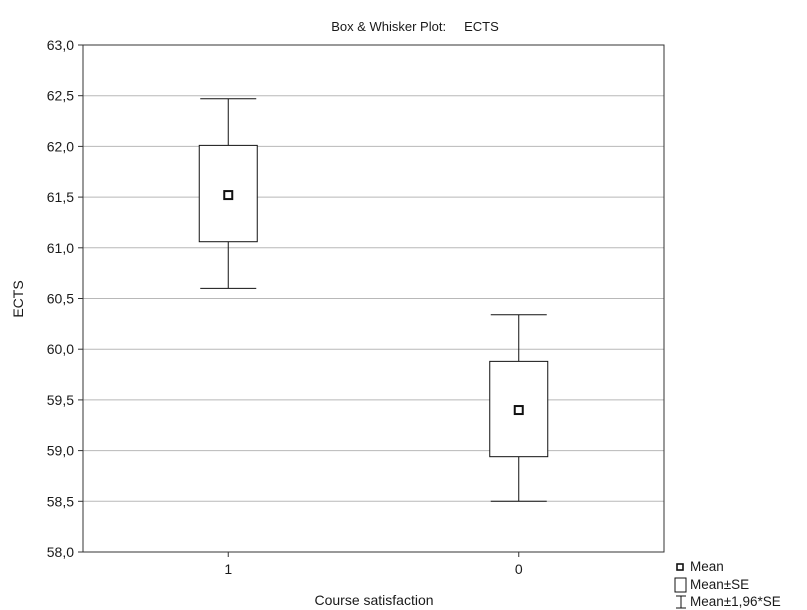  I want to click on legend-se-label: Mean±SE, so click(719, 584).